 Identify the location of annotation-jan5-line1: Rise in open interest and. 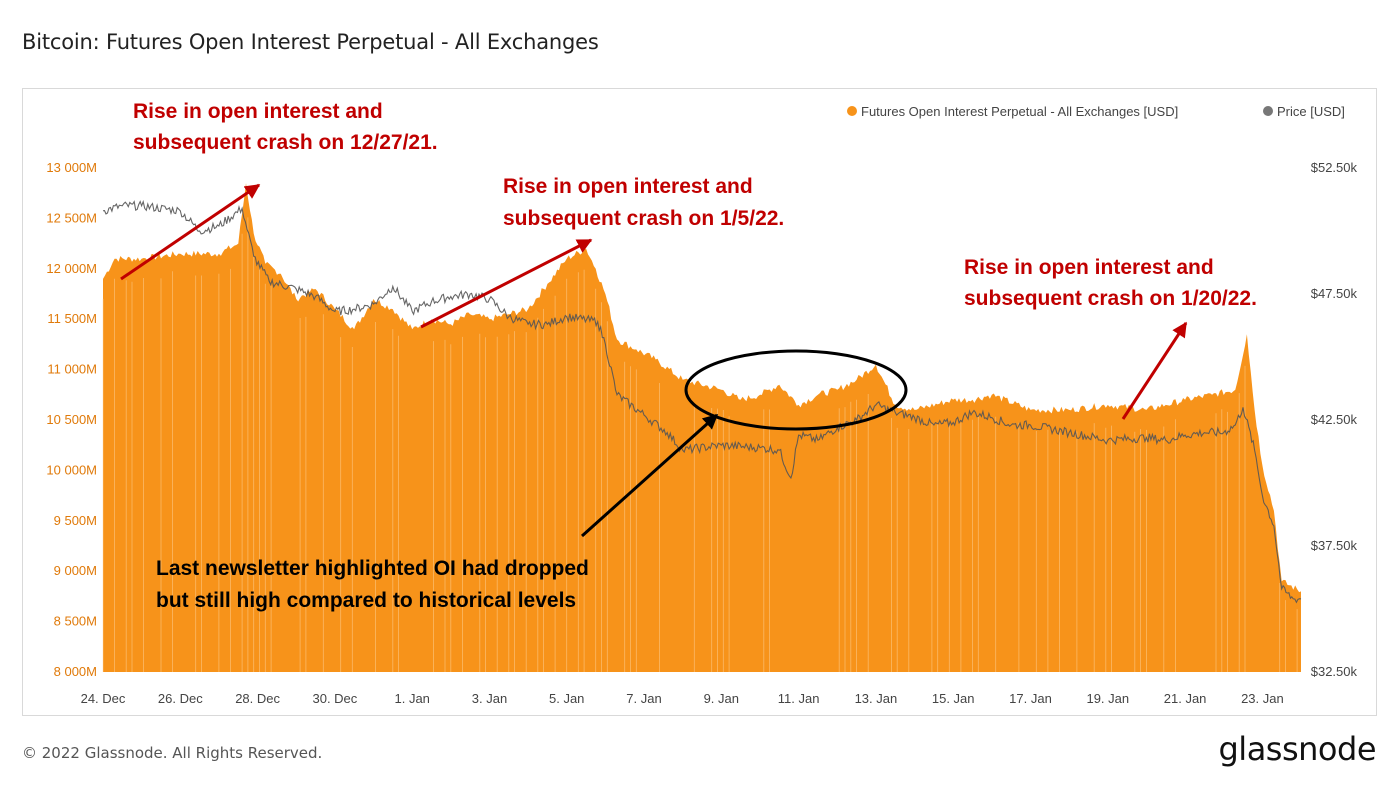
(628, 186).